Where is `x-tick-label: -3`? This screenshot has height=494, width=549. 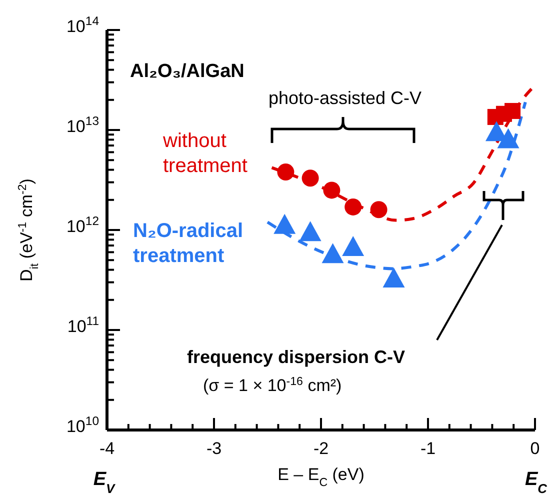 x-tick-label: -3 is located at coordinates (214, 448).